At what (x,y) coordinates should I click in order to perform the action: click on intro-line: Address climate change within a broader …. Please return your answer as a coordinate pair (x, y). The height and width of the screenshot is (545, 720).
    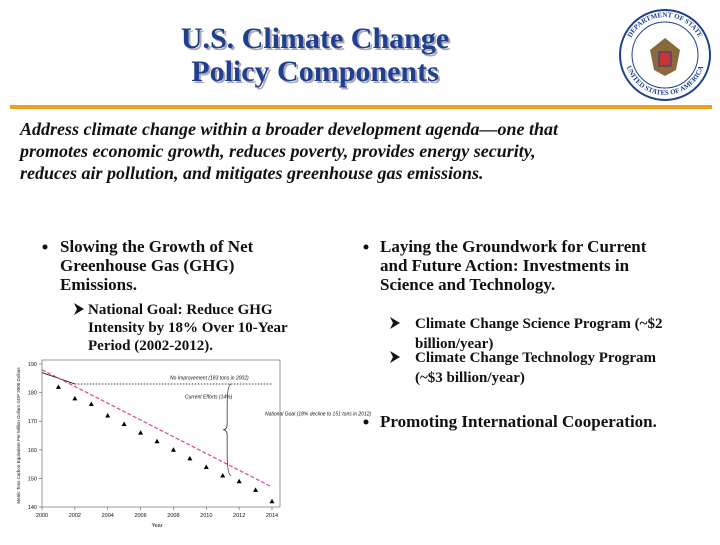
    Looking at the image, I should click on (289, 129).